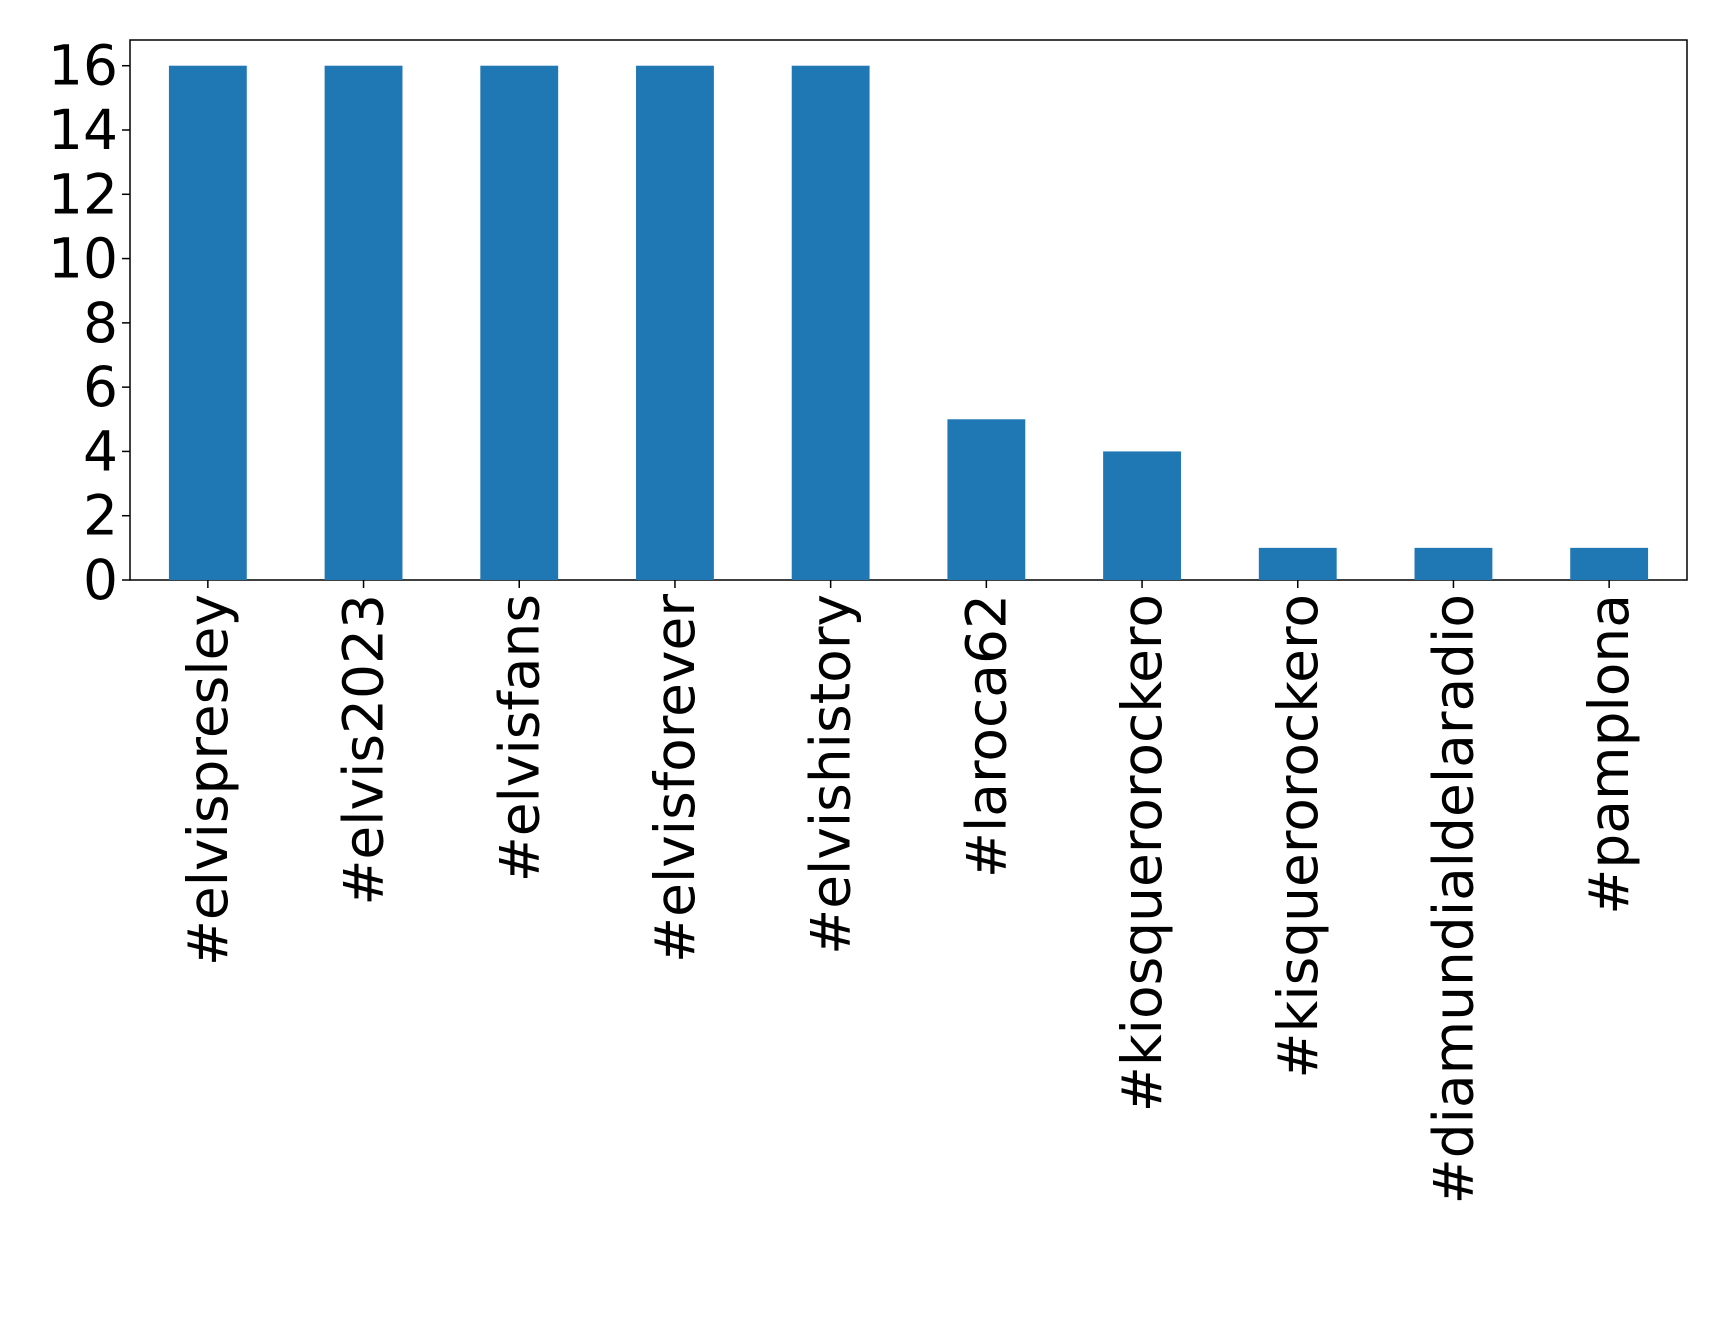  Describe the element at coordinates (1298, 836) in the screenshot. I see `x-tick-label: #kisquerorockero` at that location.